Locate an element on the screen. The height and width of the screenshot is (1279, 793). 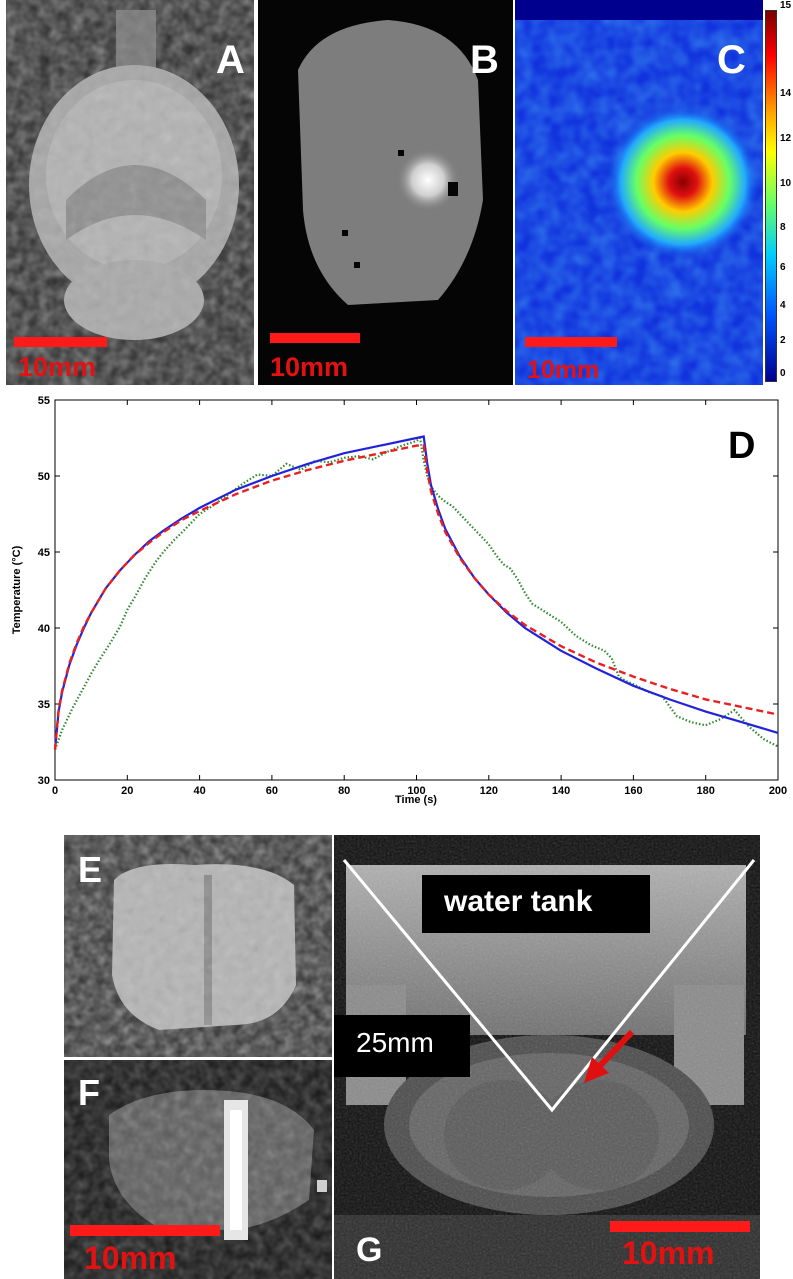
y-tick-label: 55 is located at coordinates (44, 401).